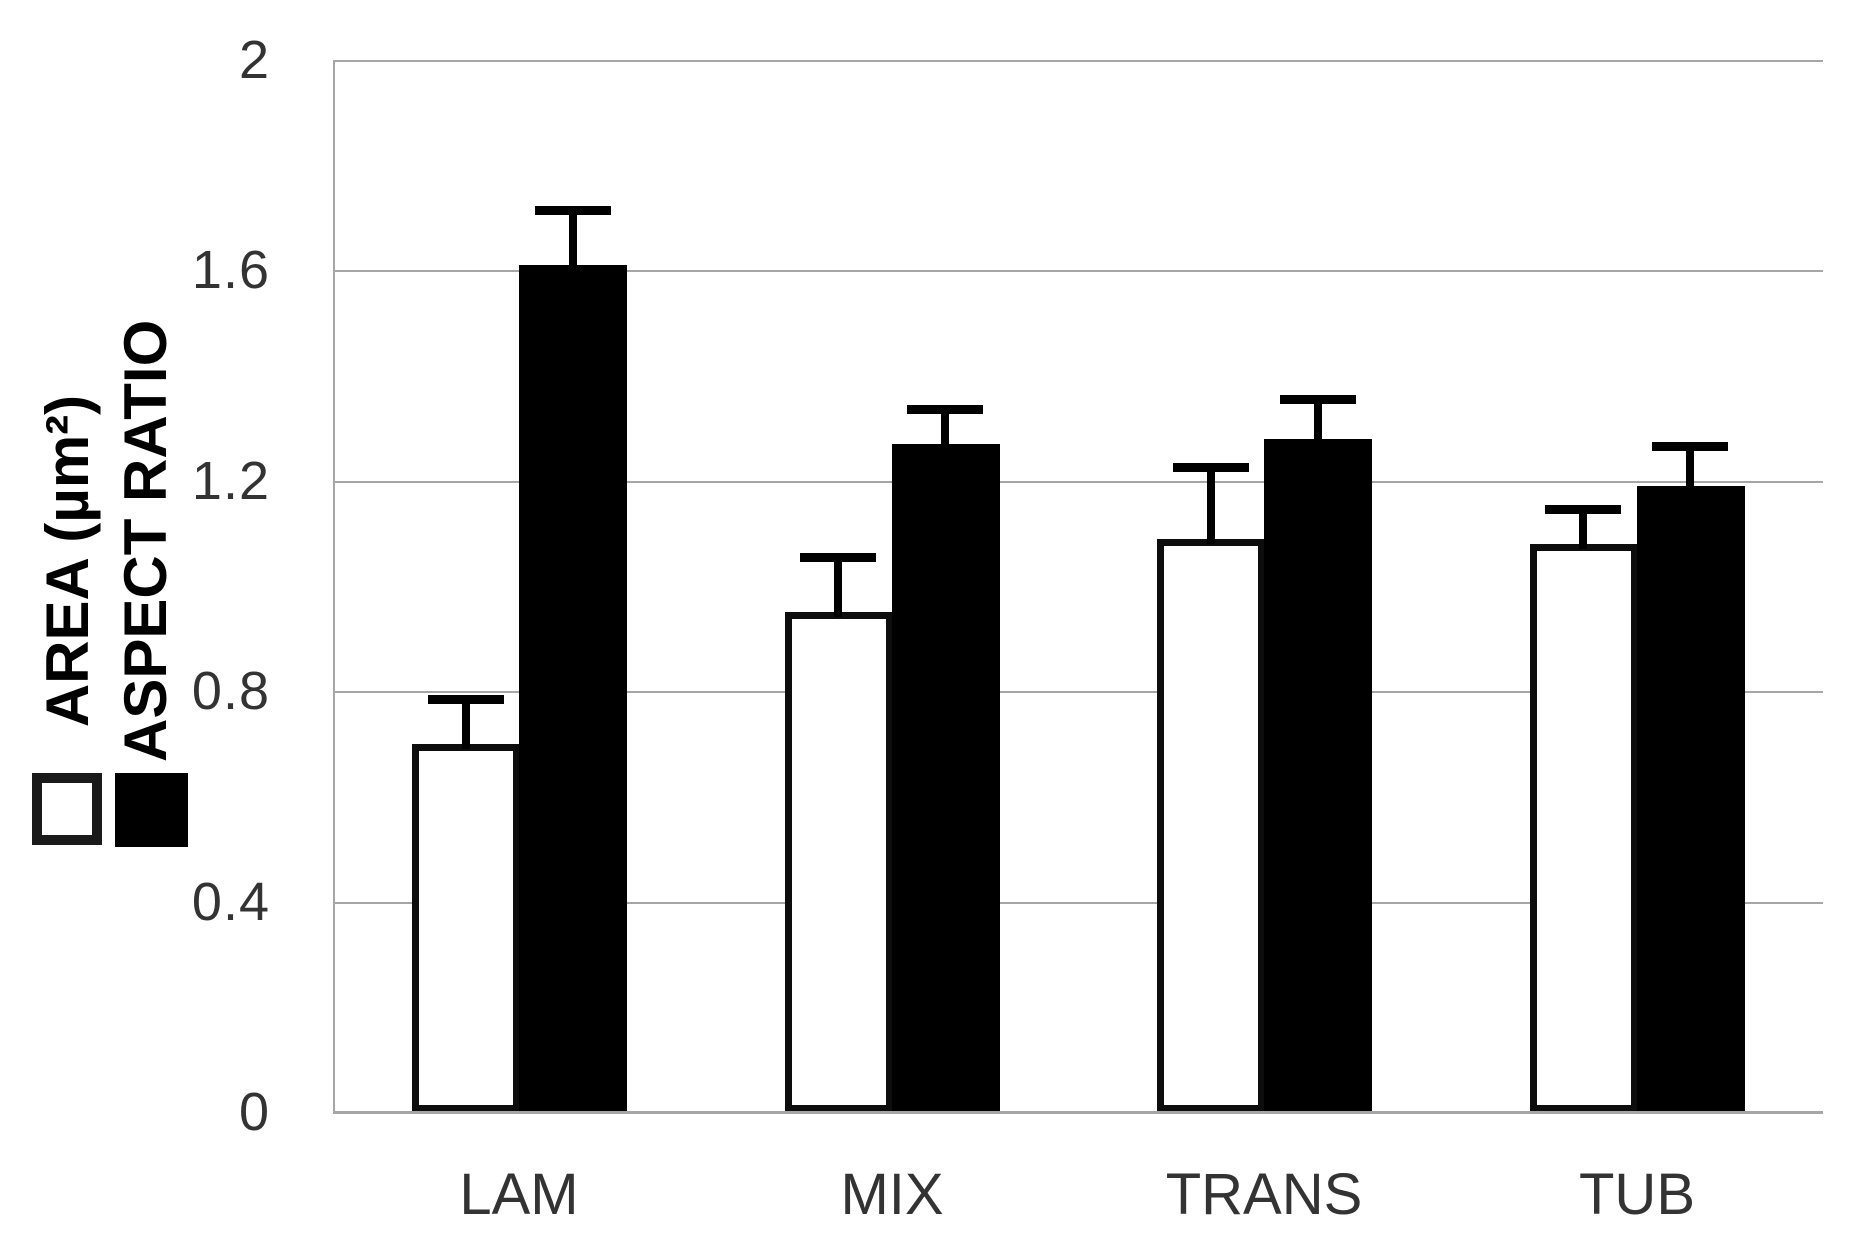 The width and height of the screenshot is (1862, 1251). Describe the element at coordinates (1318, 423) in the screenshot. I see `error-bar-line-black-trans` at that location.